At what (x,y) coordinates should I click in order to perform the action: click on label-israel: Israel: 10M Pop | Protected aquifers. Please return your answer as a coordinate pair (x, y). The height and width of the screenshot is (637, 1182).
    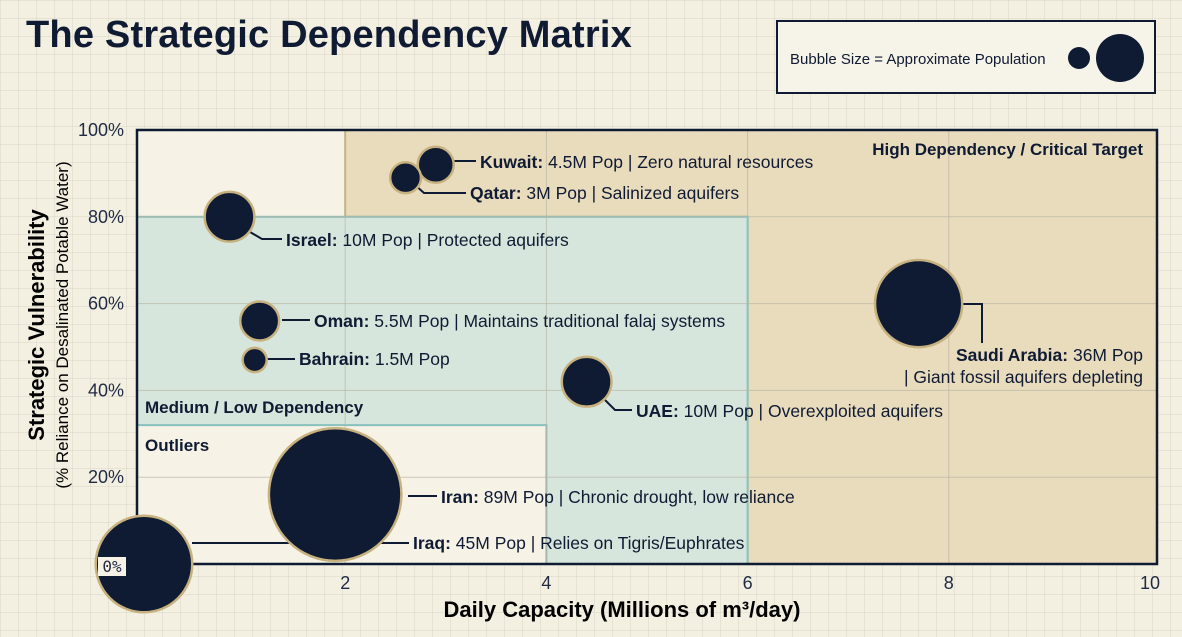
    Looking at the image, I should click on (427, 240).